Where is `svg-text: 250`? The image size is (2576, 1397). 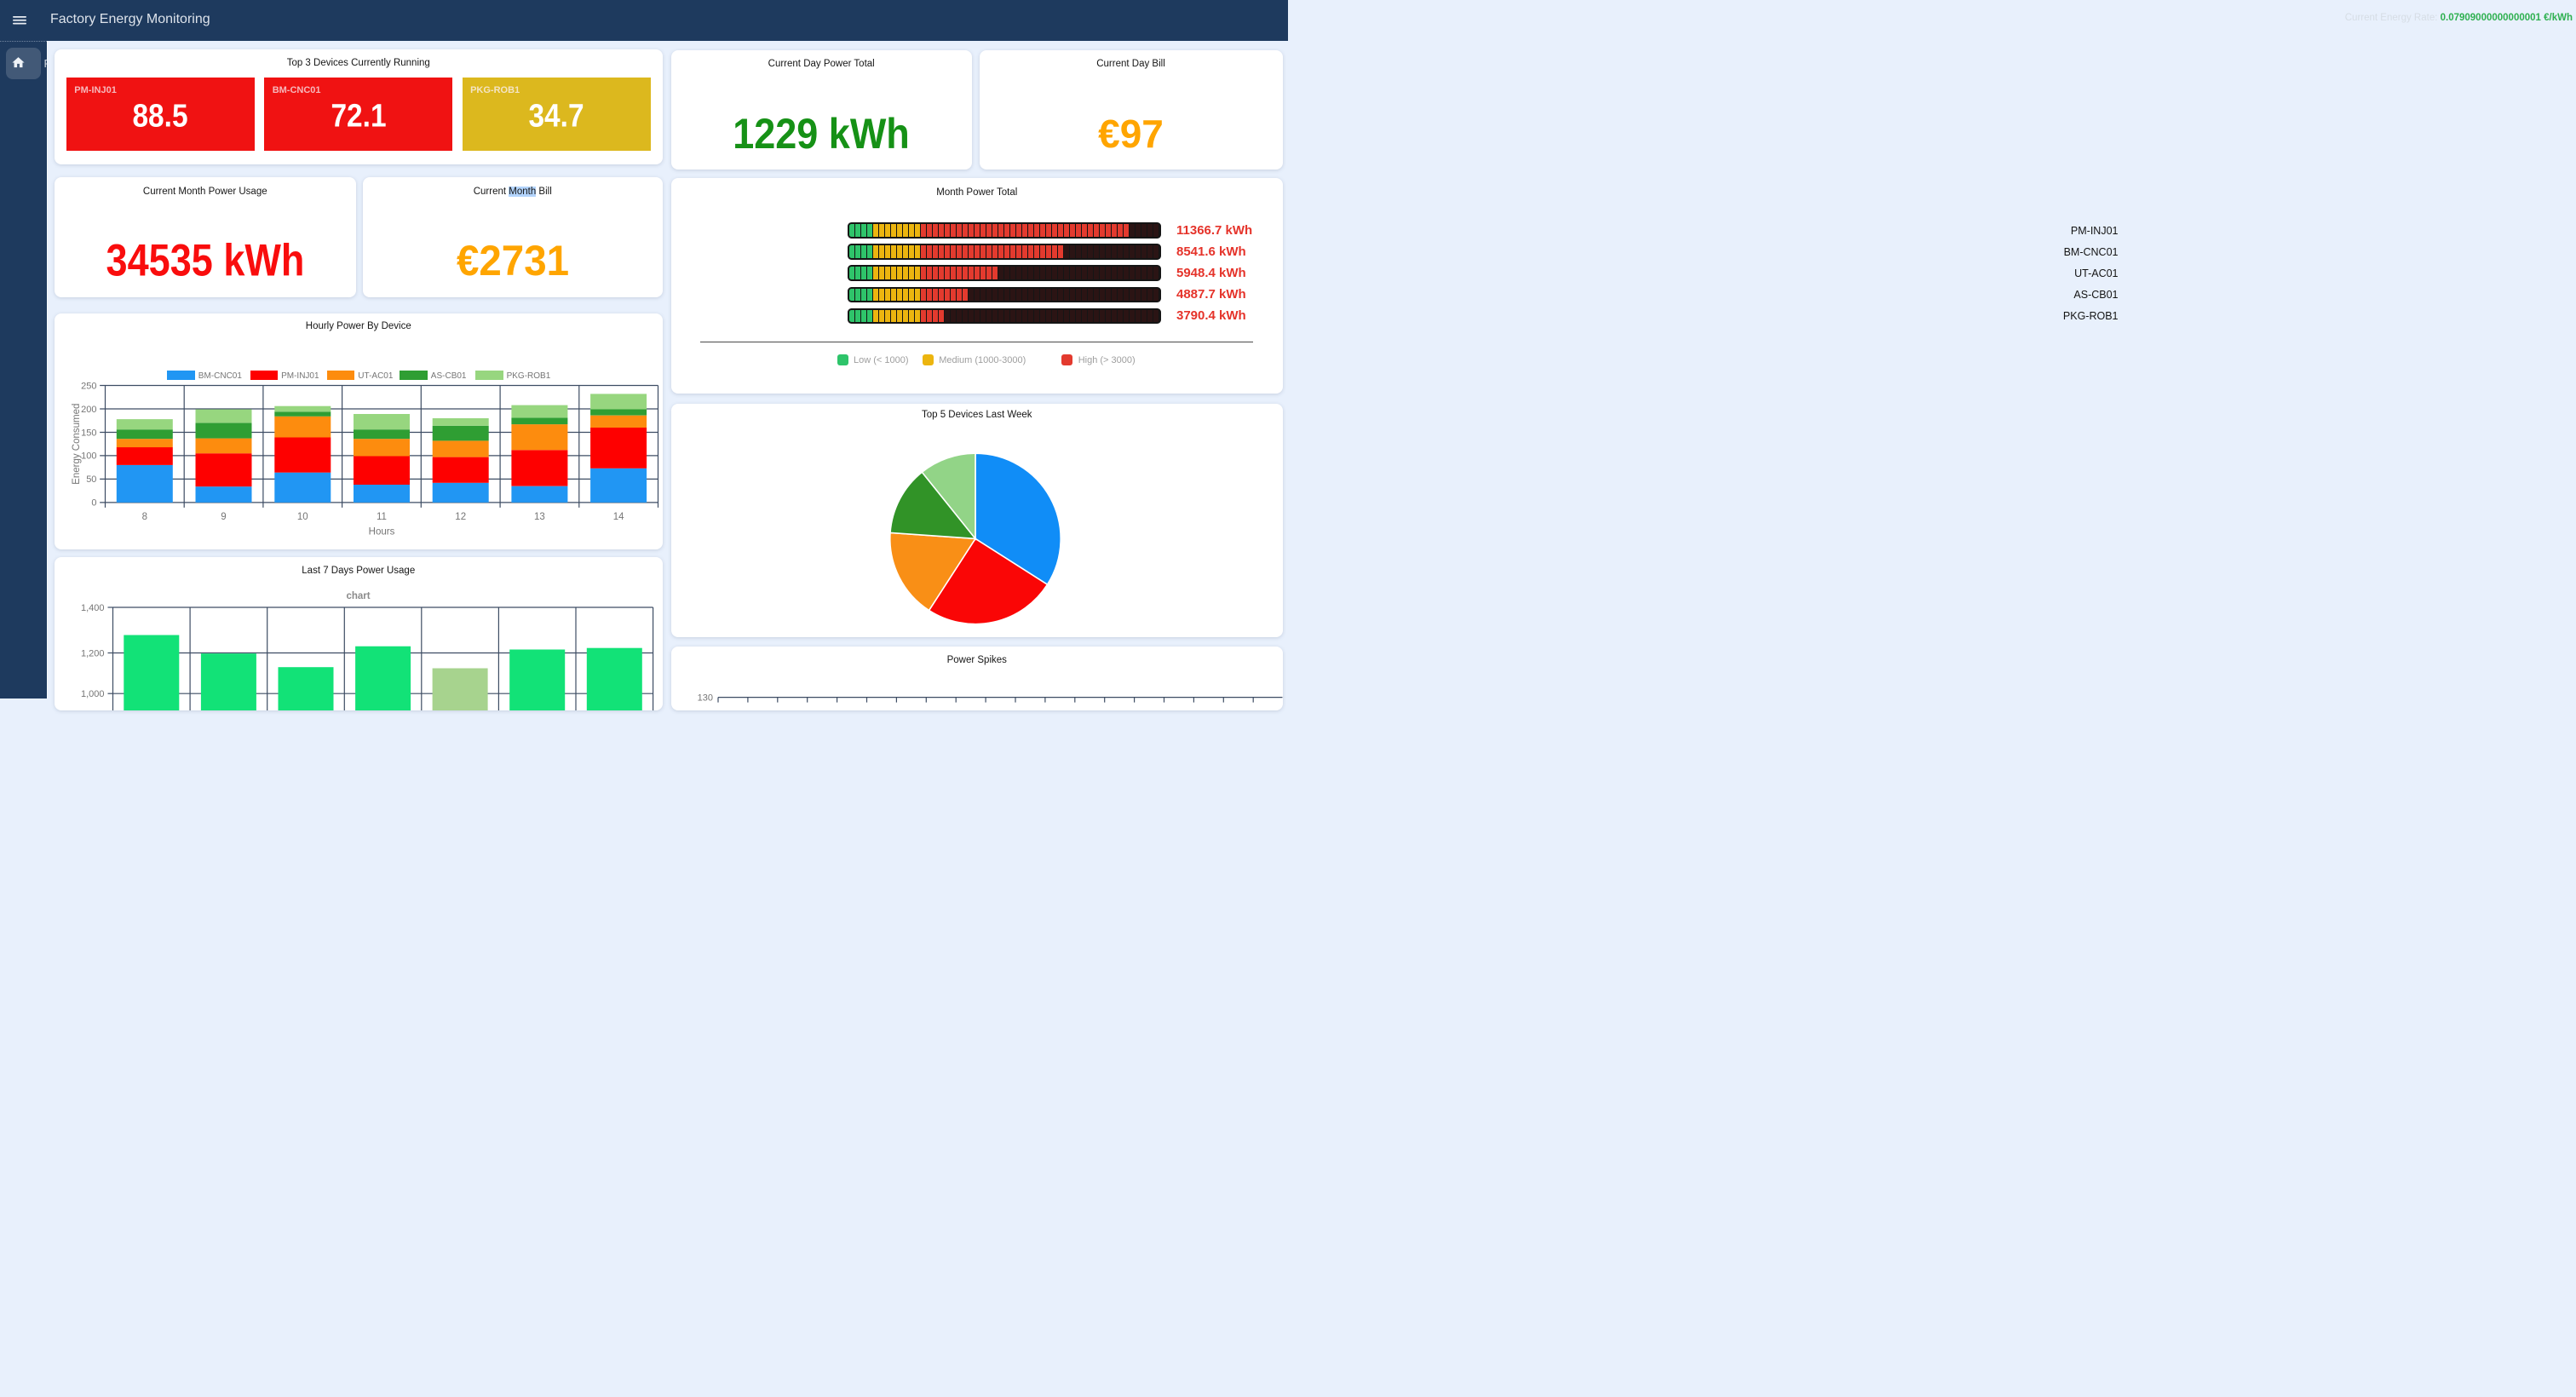
svg-text: 250 is located at coordinates (88, 386).